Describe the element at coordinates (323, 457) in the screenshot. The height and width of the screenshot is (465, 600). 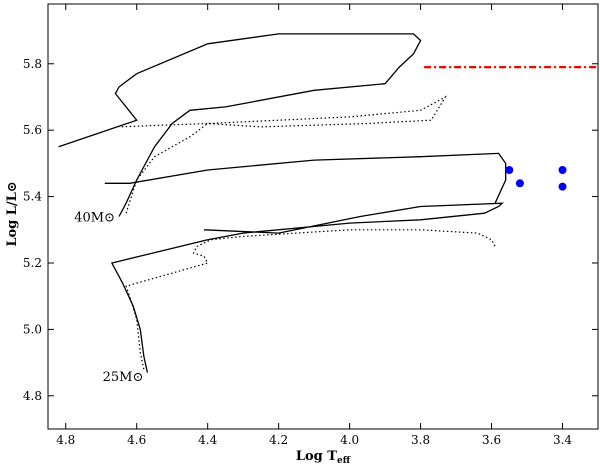
I see `x-axis-label: Log Teff` at that location.